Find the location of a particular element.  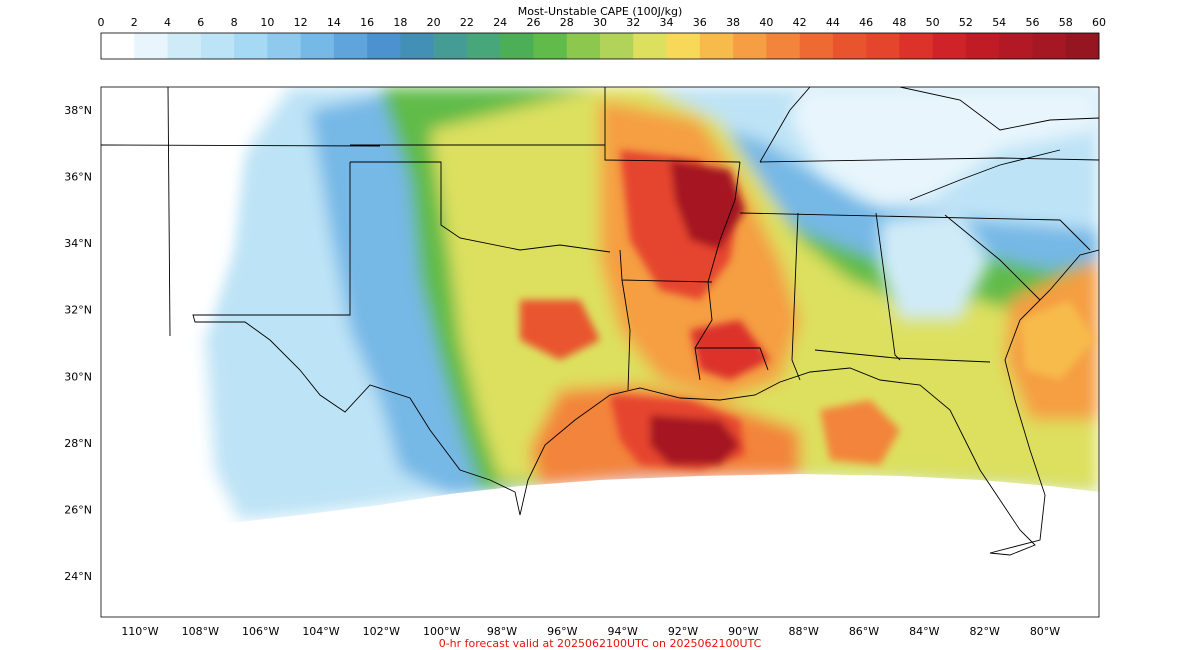

latitude-label: 34°N is located at coordinates (78, 243).